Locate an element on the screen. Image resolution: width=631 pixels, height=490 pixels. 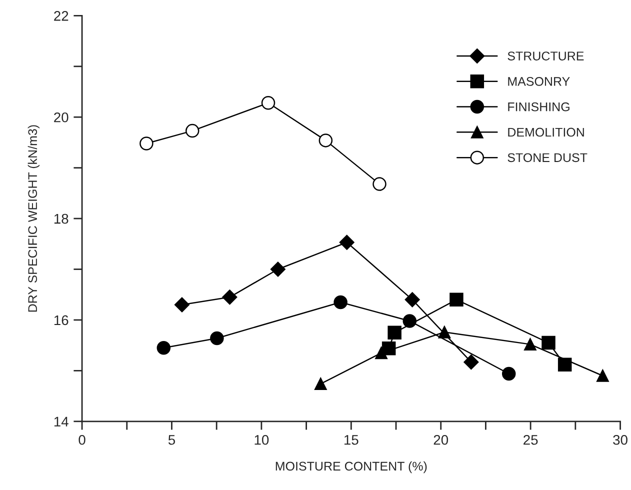
x-axis-title: MOISTURE CONTENT (%) is located at coordinates (351, 467).